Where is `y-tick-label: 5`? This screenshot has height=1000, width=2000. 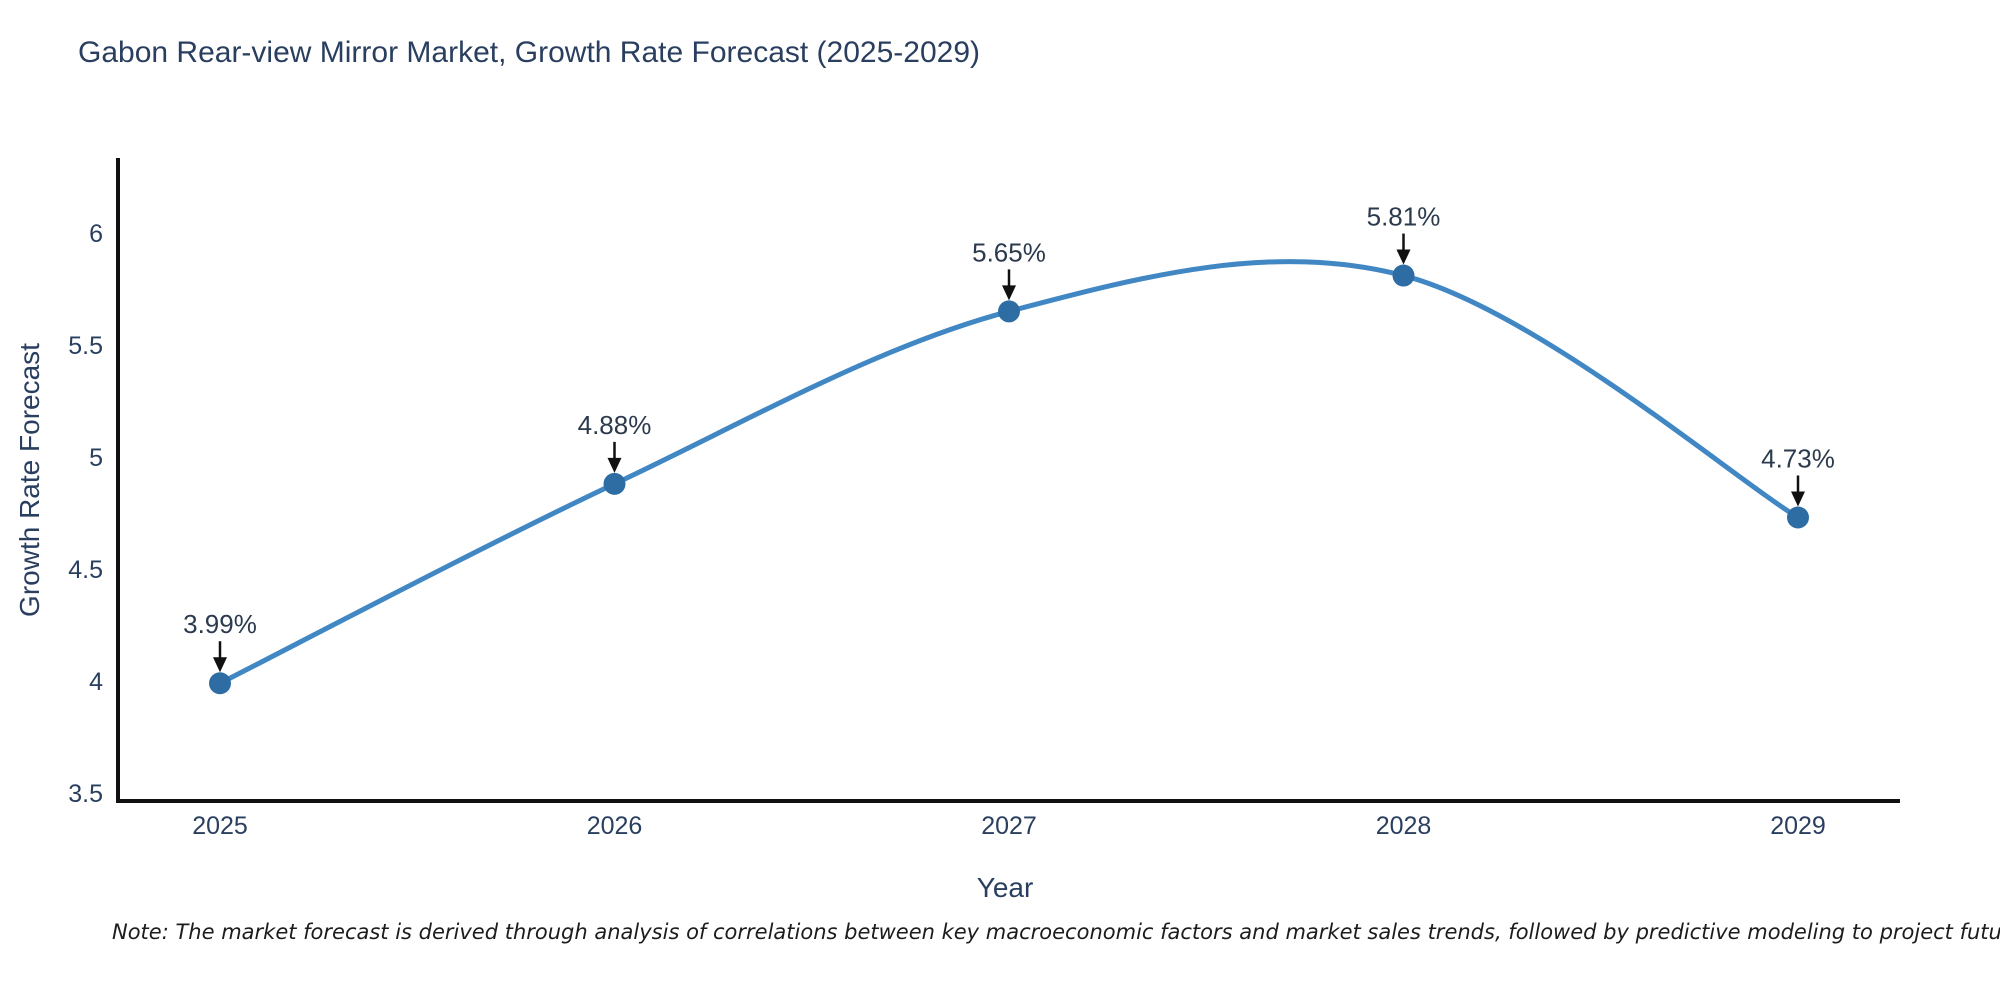
y-tick-label: 5 is located at coordinates (96, 458).